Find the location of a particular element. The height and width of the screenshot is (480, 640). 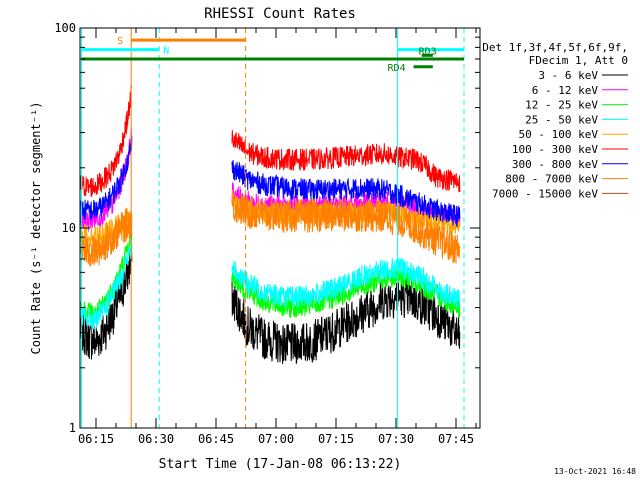

legend-label: 7000 - 15000 keV is located at coordinates (545, 193).